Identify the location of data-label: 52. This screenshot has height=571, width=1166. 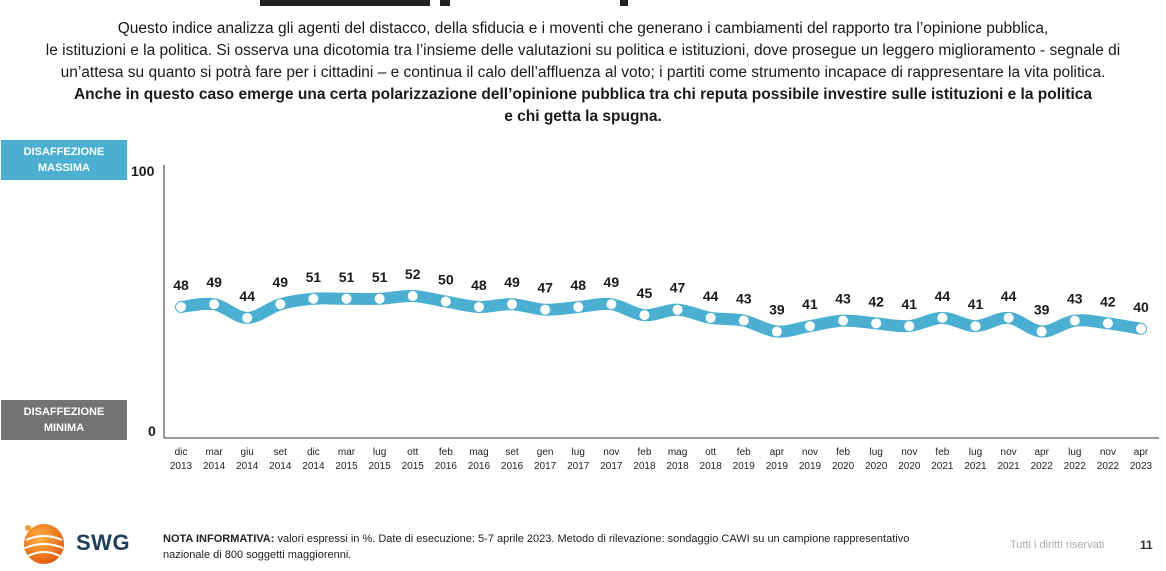
(413, 274).